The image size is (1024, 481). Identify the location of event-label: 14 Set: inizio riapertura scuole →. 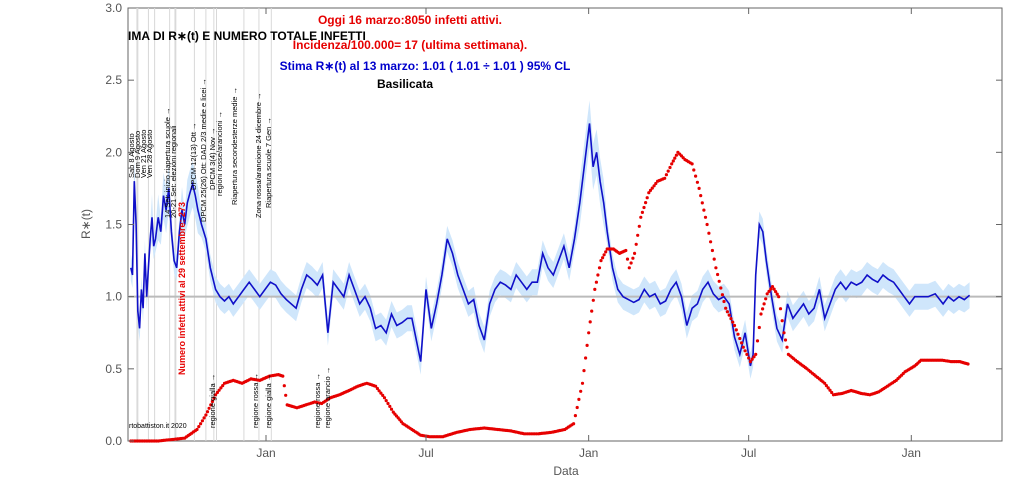
(167, 163).